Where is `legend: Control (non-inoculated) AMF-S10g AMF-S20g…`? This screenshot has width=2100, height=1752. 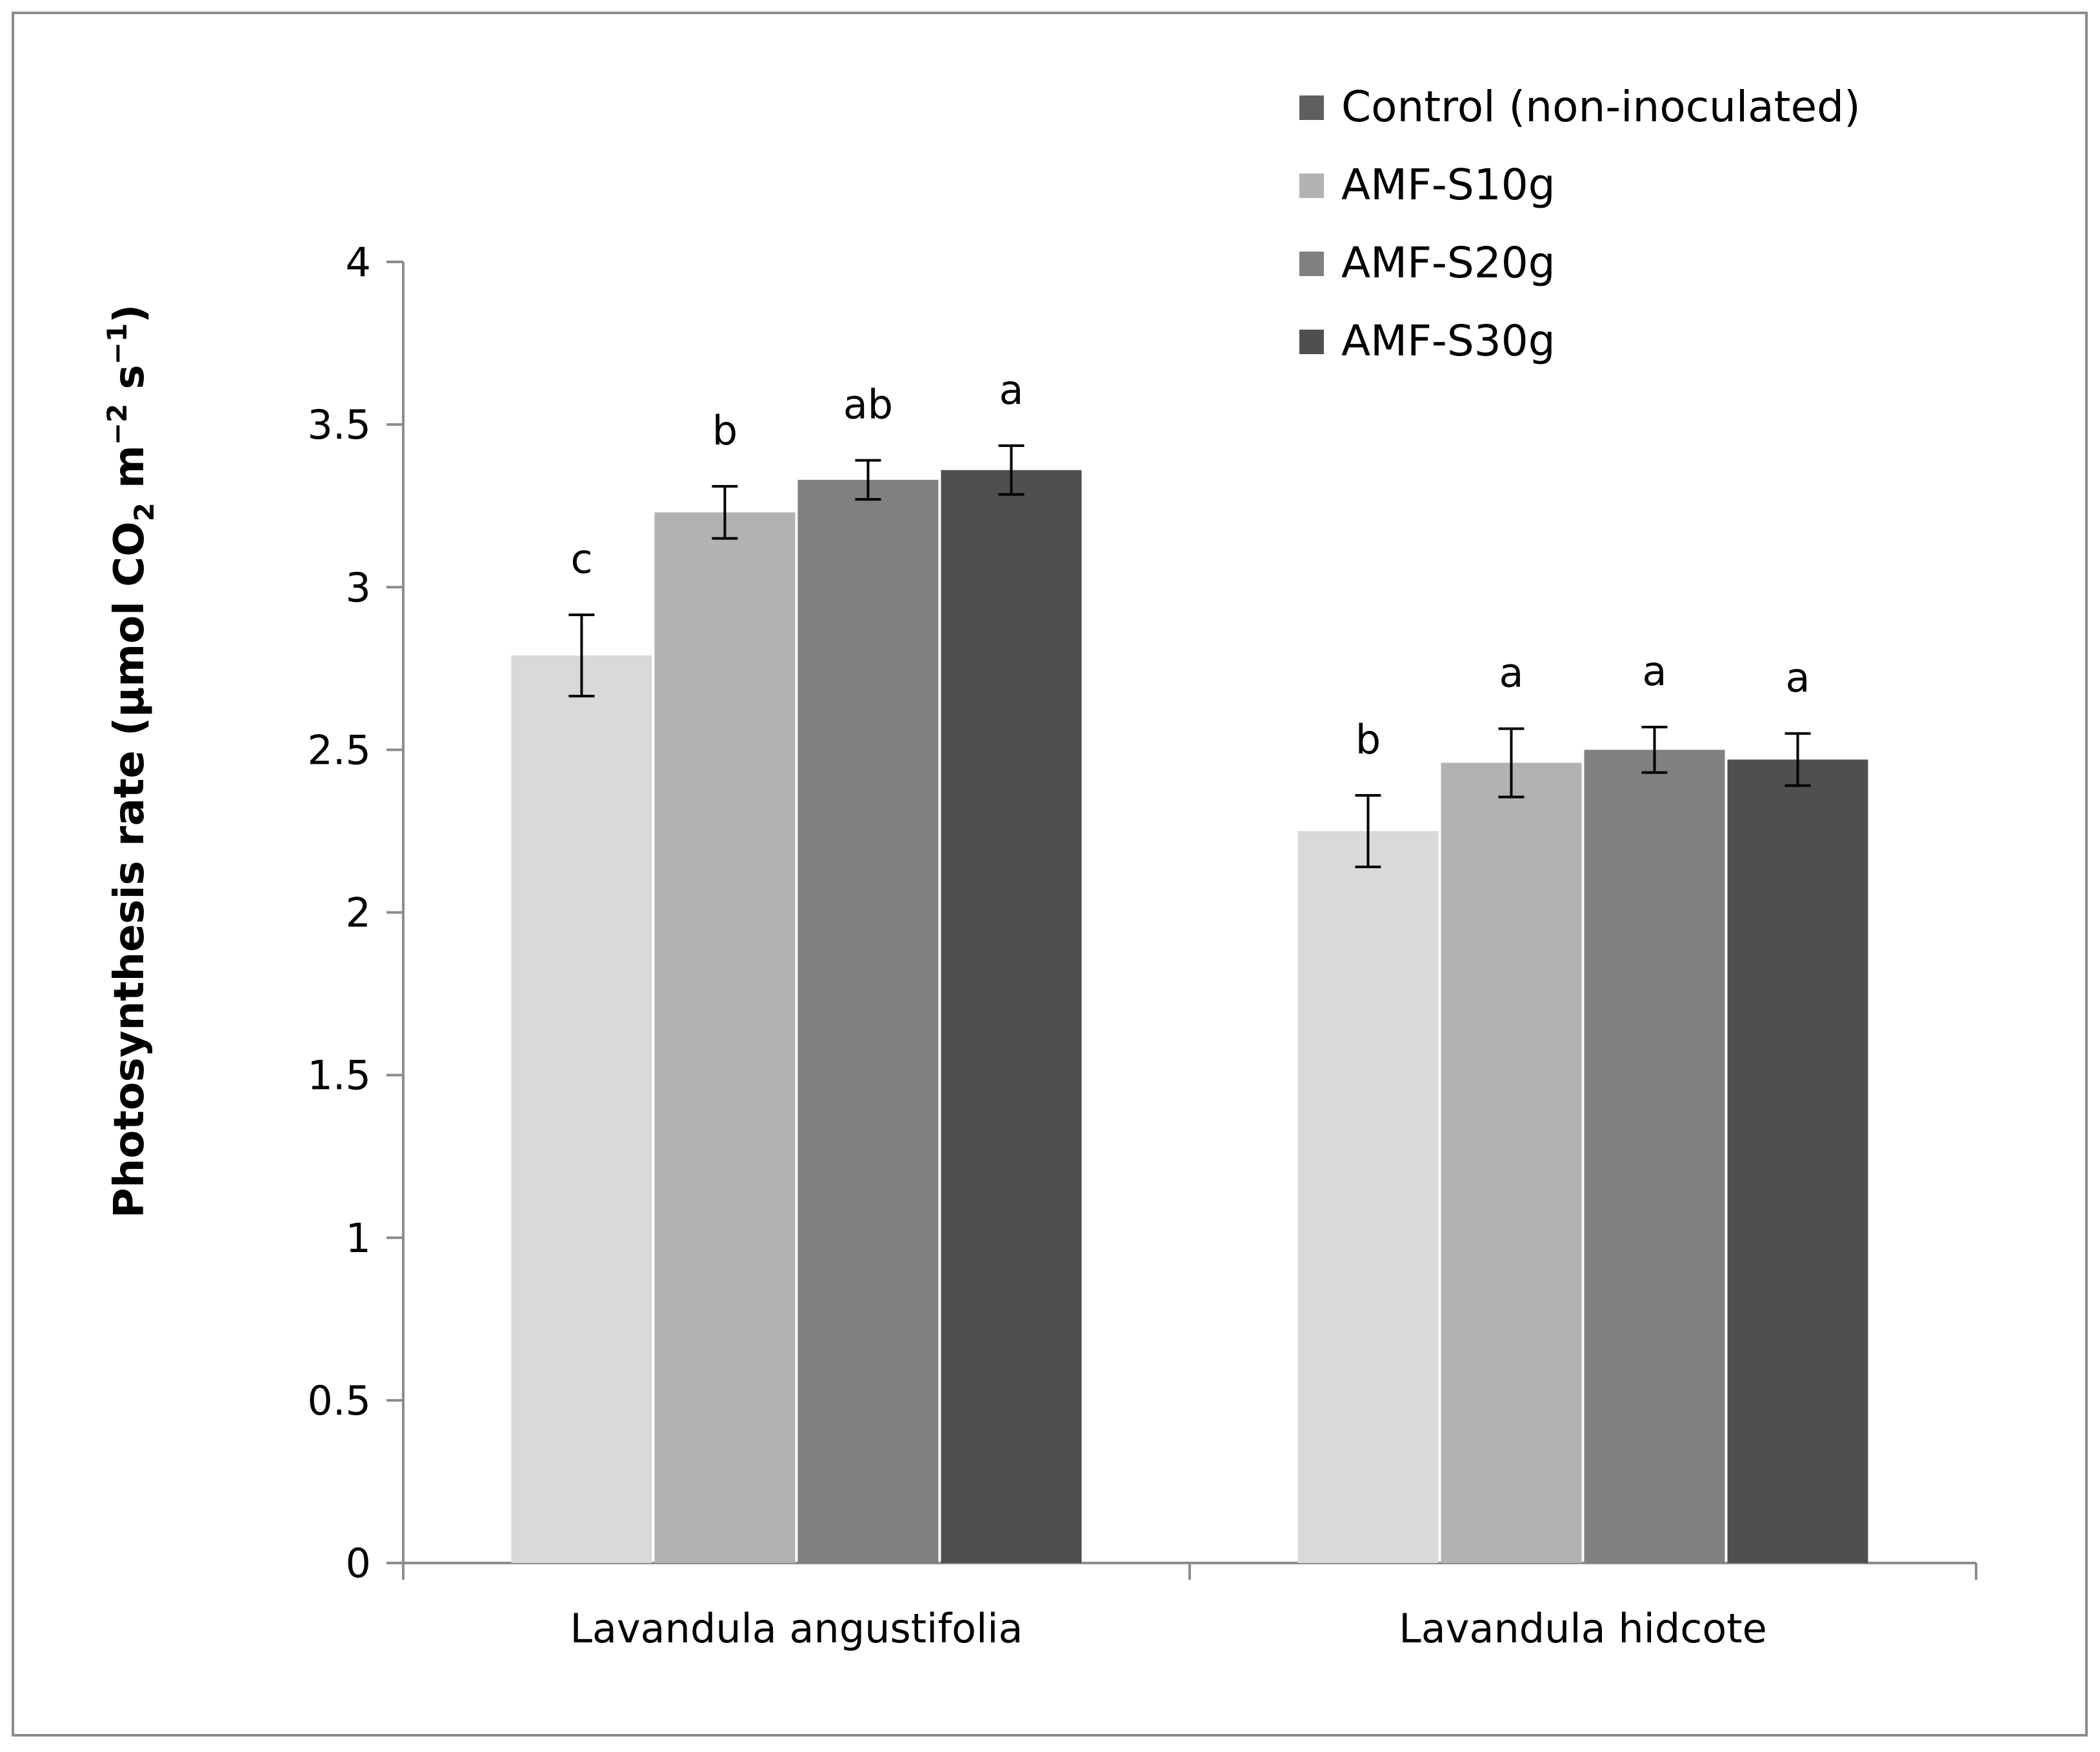 legend: Control (non-inoculated) AMF-S10g AMF-S20g… is located at coordinates (1580, 224).